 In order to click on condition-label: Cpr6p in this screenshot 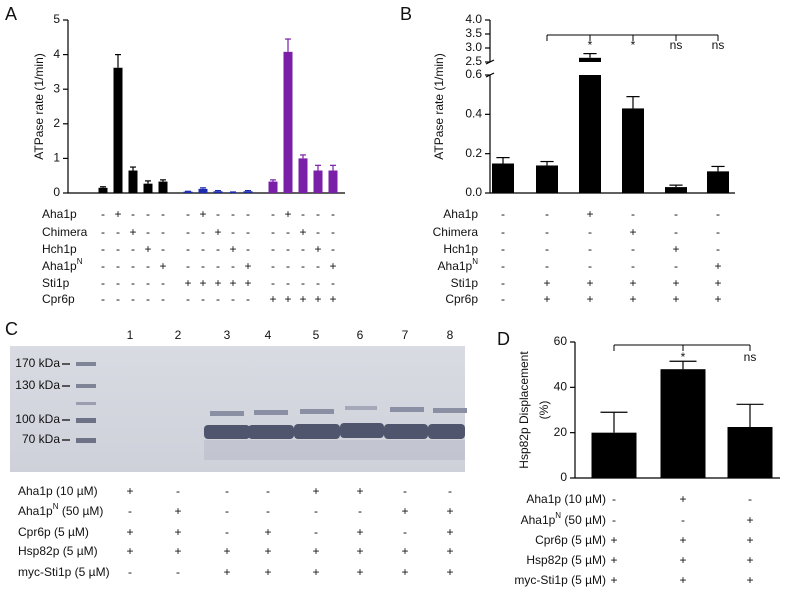, I will do `click(461, 299)`.